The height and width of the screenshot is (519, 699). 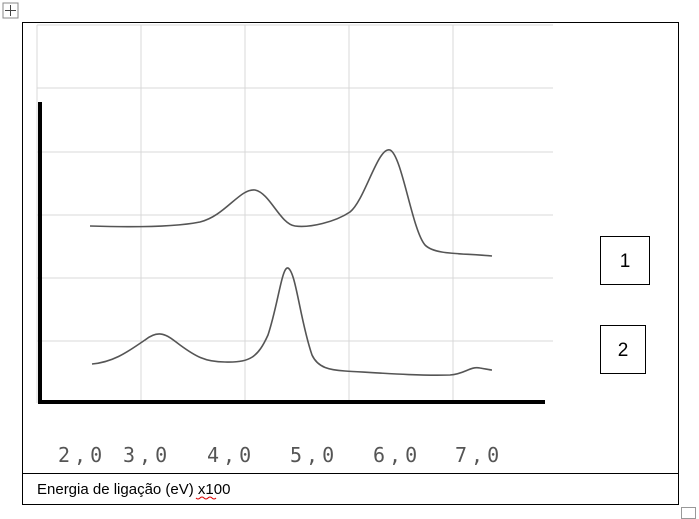 I want to click on x-tick-label: 4,0, so click(x=231, y=455).